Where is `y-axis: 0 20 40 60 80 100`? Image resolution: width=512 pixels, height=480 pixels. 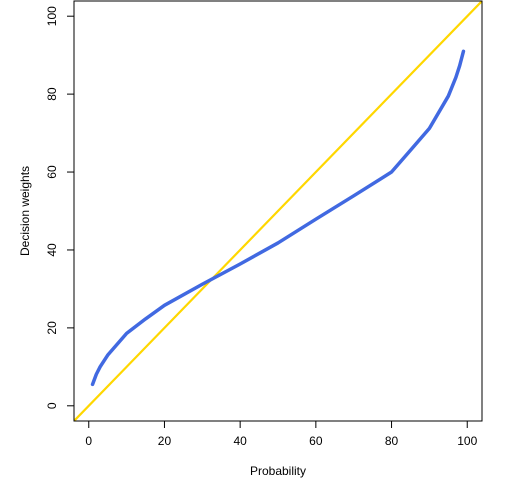 y-axis: 0 20 40 60 80 100 is located at coordinates (59, 207).